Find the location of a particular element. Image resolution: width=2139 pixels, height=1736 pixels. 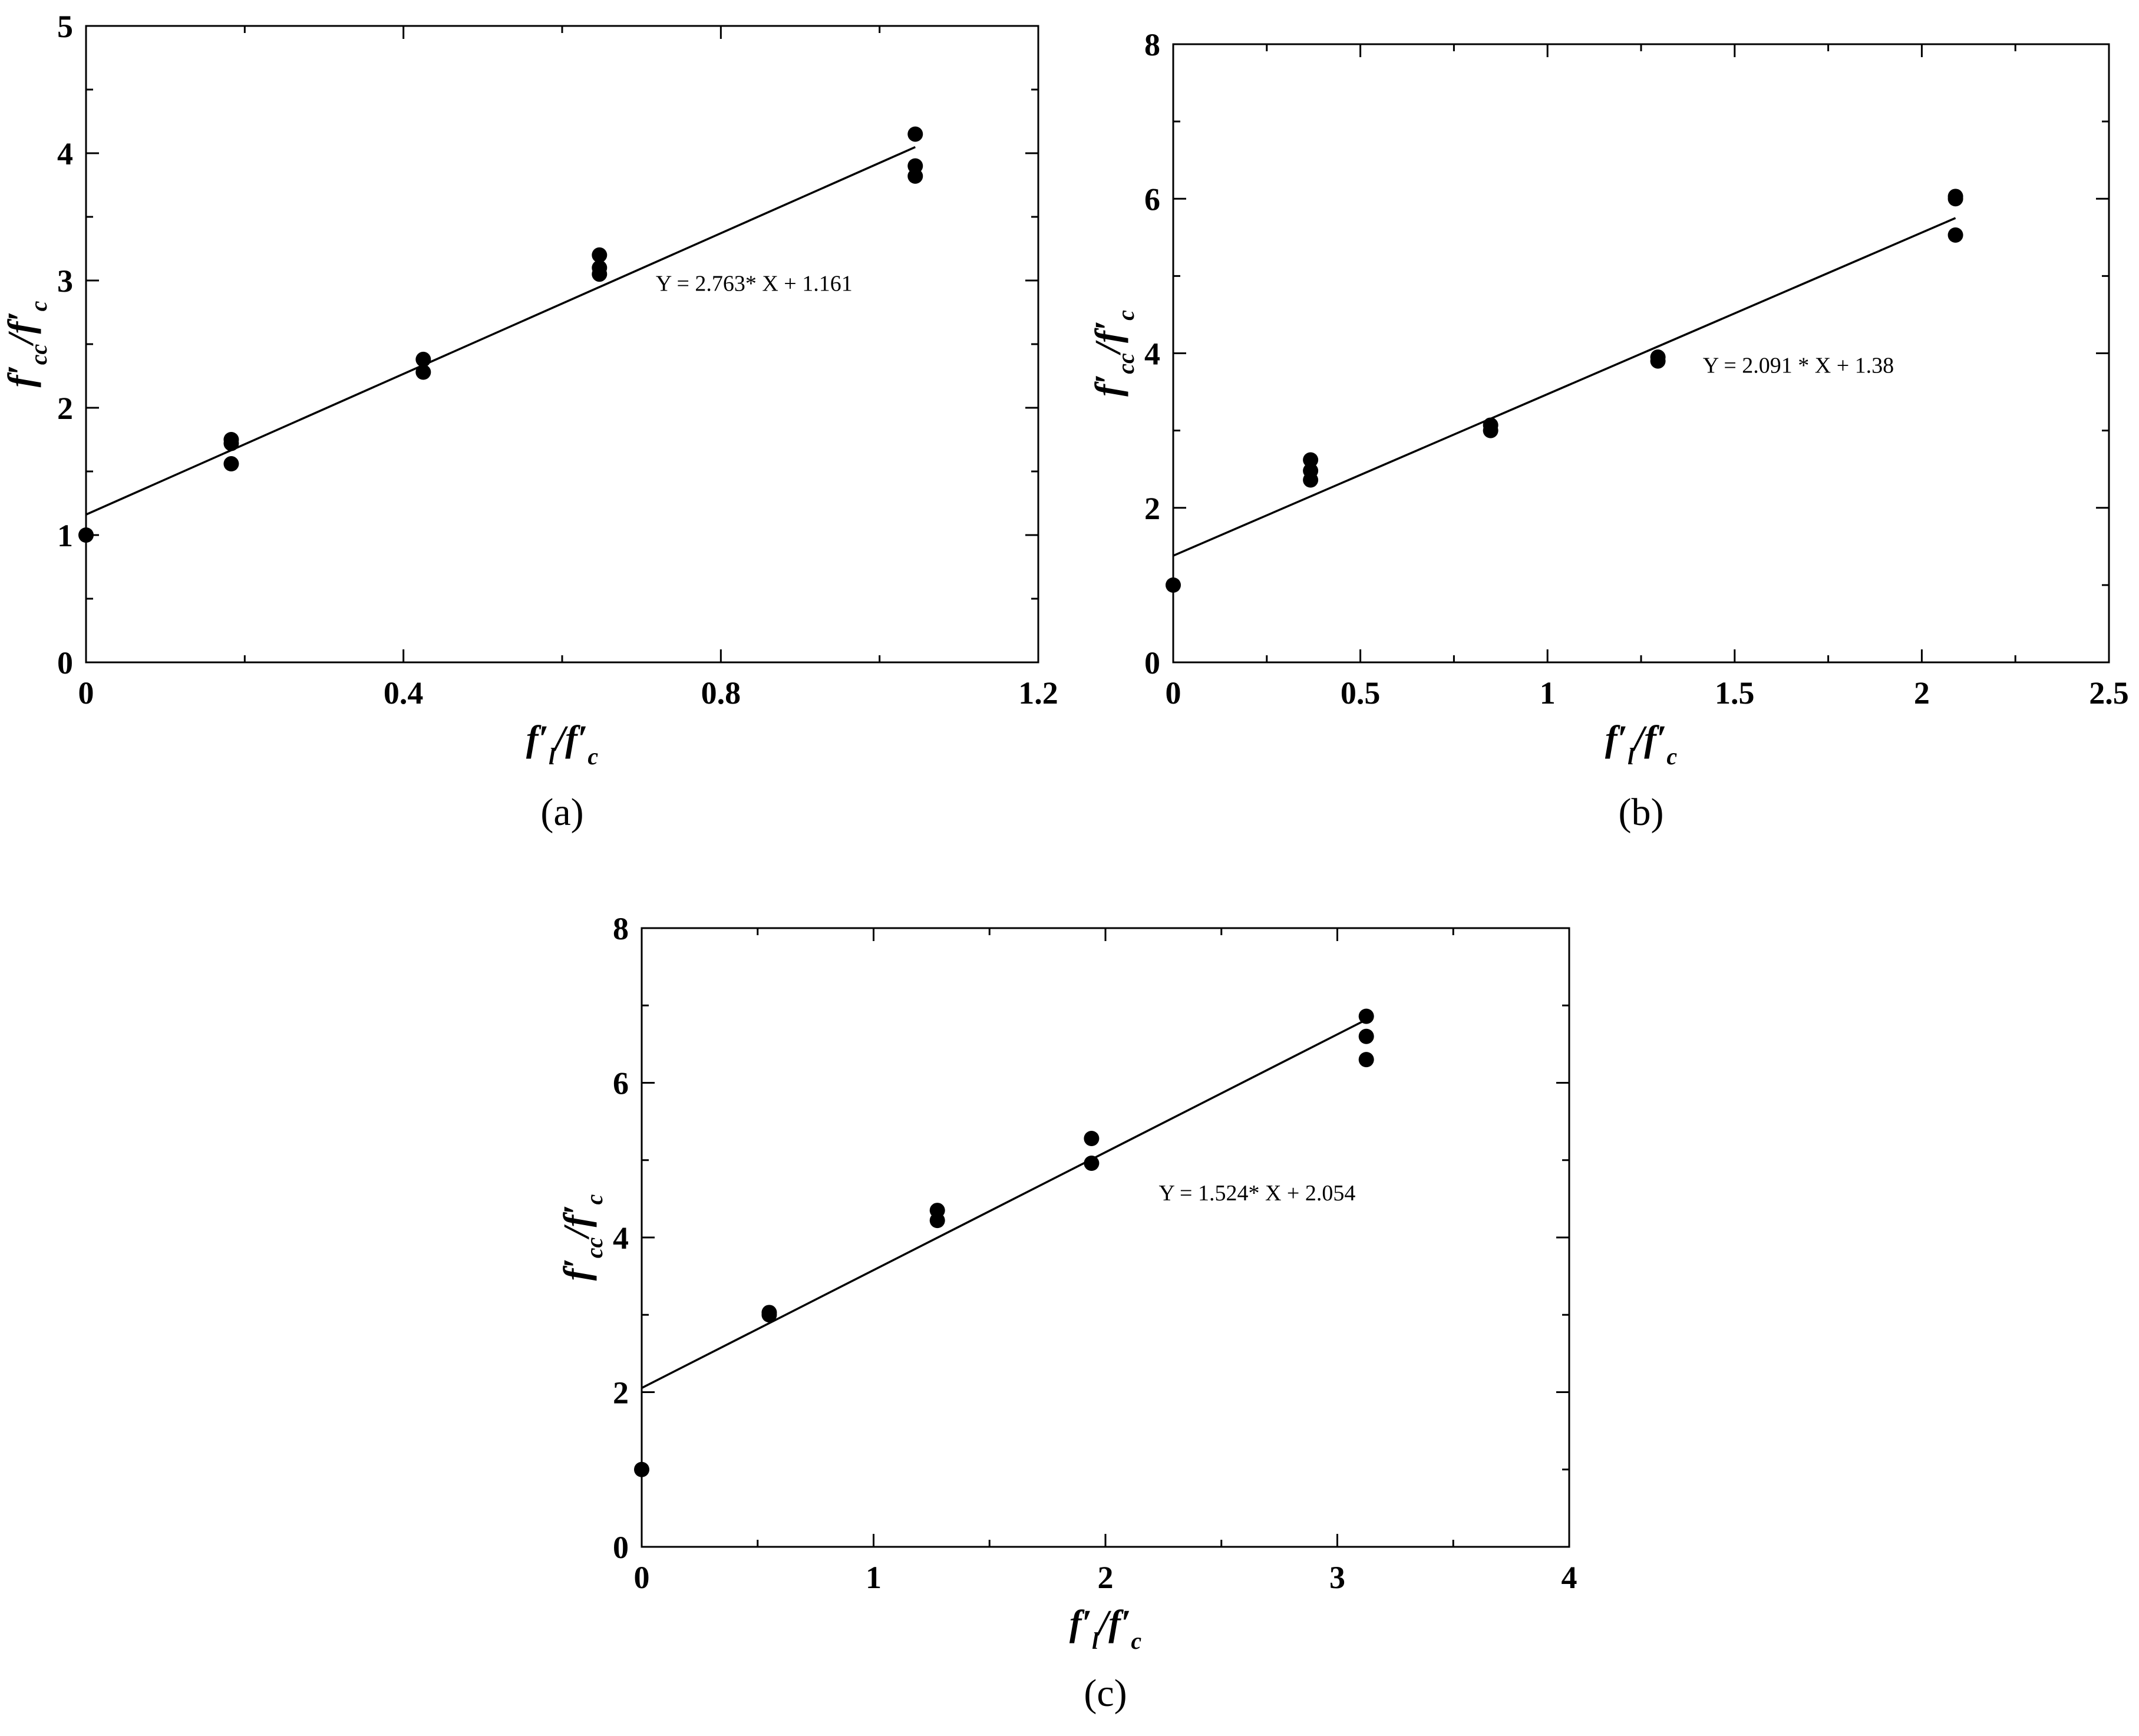

regression-equation: Y = 1.524* X + 2.054 is located at coordinates (1257, 1193).